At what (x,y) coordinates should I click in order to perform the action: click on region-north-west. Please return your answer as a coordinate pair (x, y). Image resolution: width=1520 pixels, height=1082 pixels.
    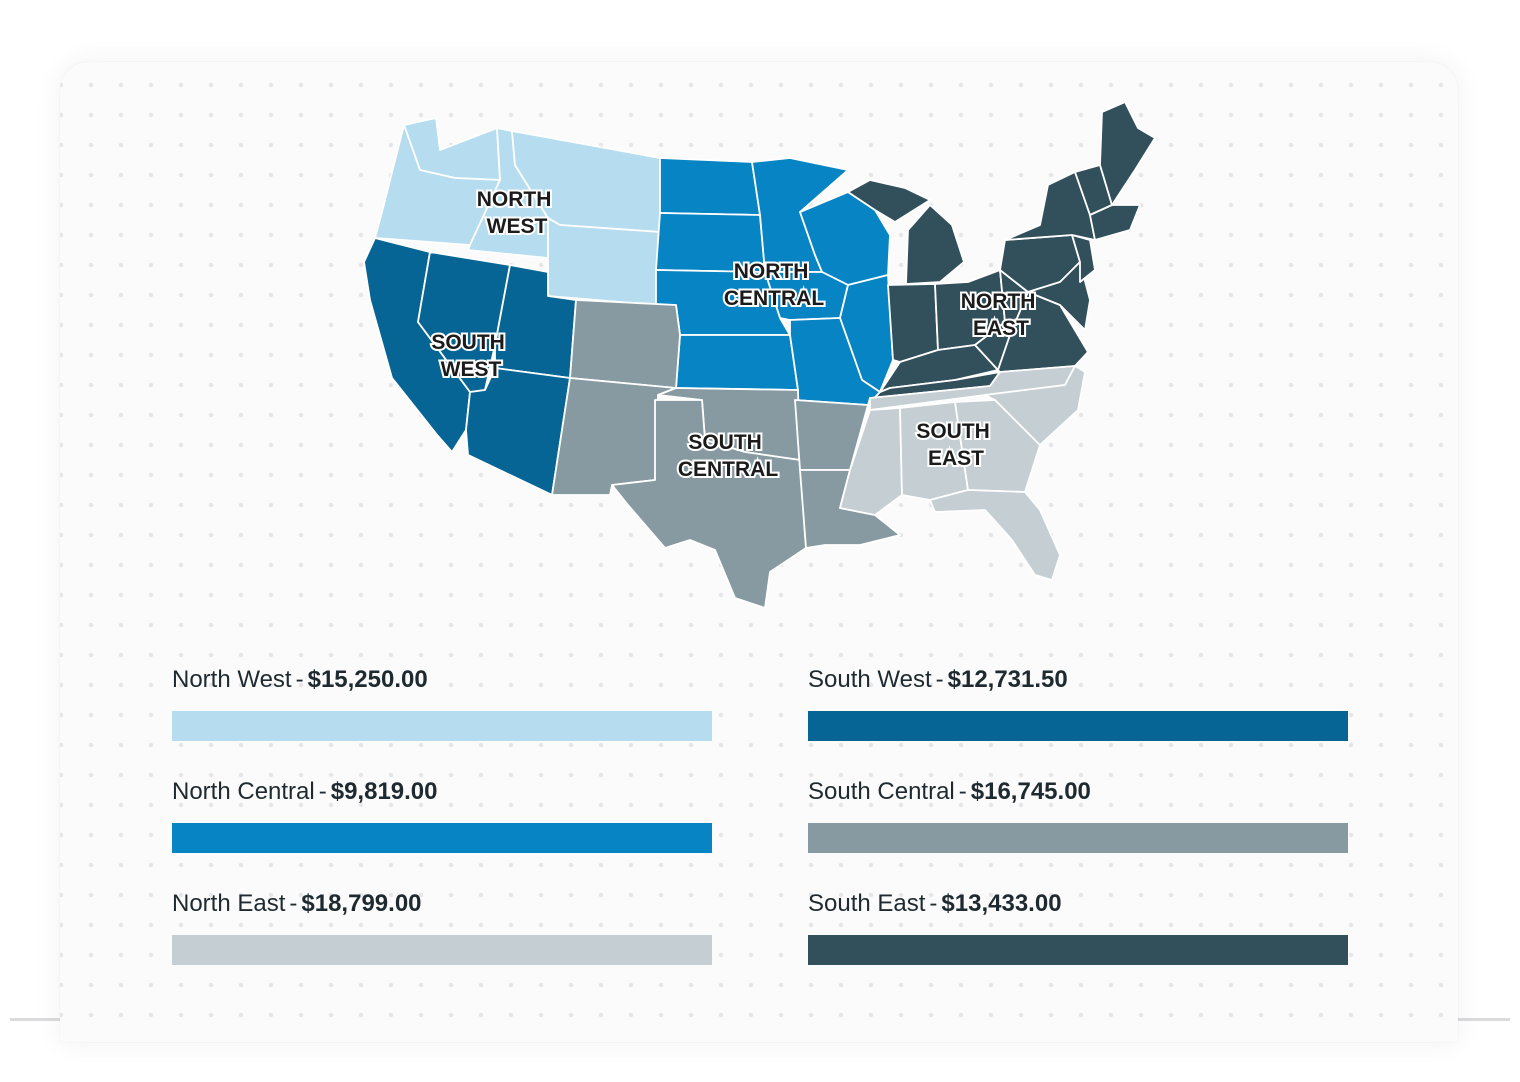
    Looking at the image, I should click on (517, 211).